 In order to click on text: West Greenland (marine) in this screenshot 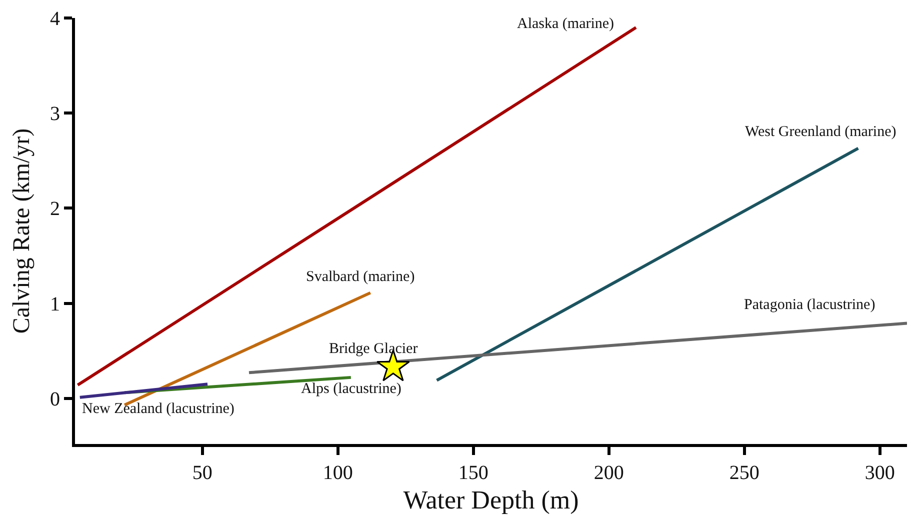, I will do `click(820, 132)`.